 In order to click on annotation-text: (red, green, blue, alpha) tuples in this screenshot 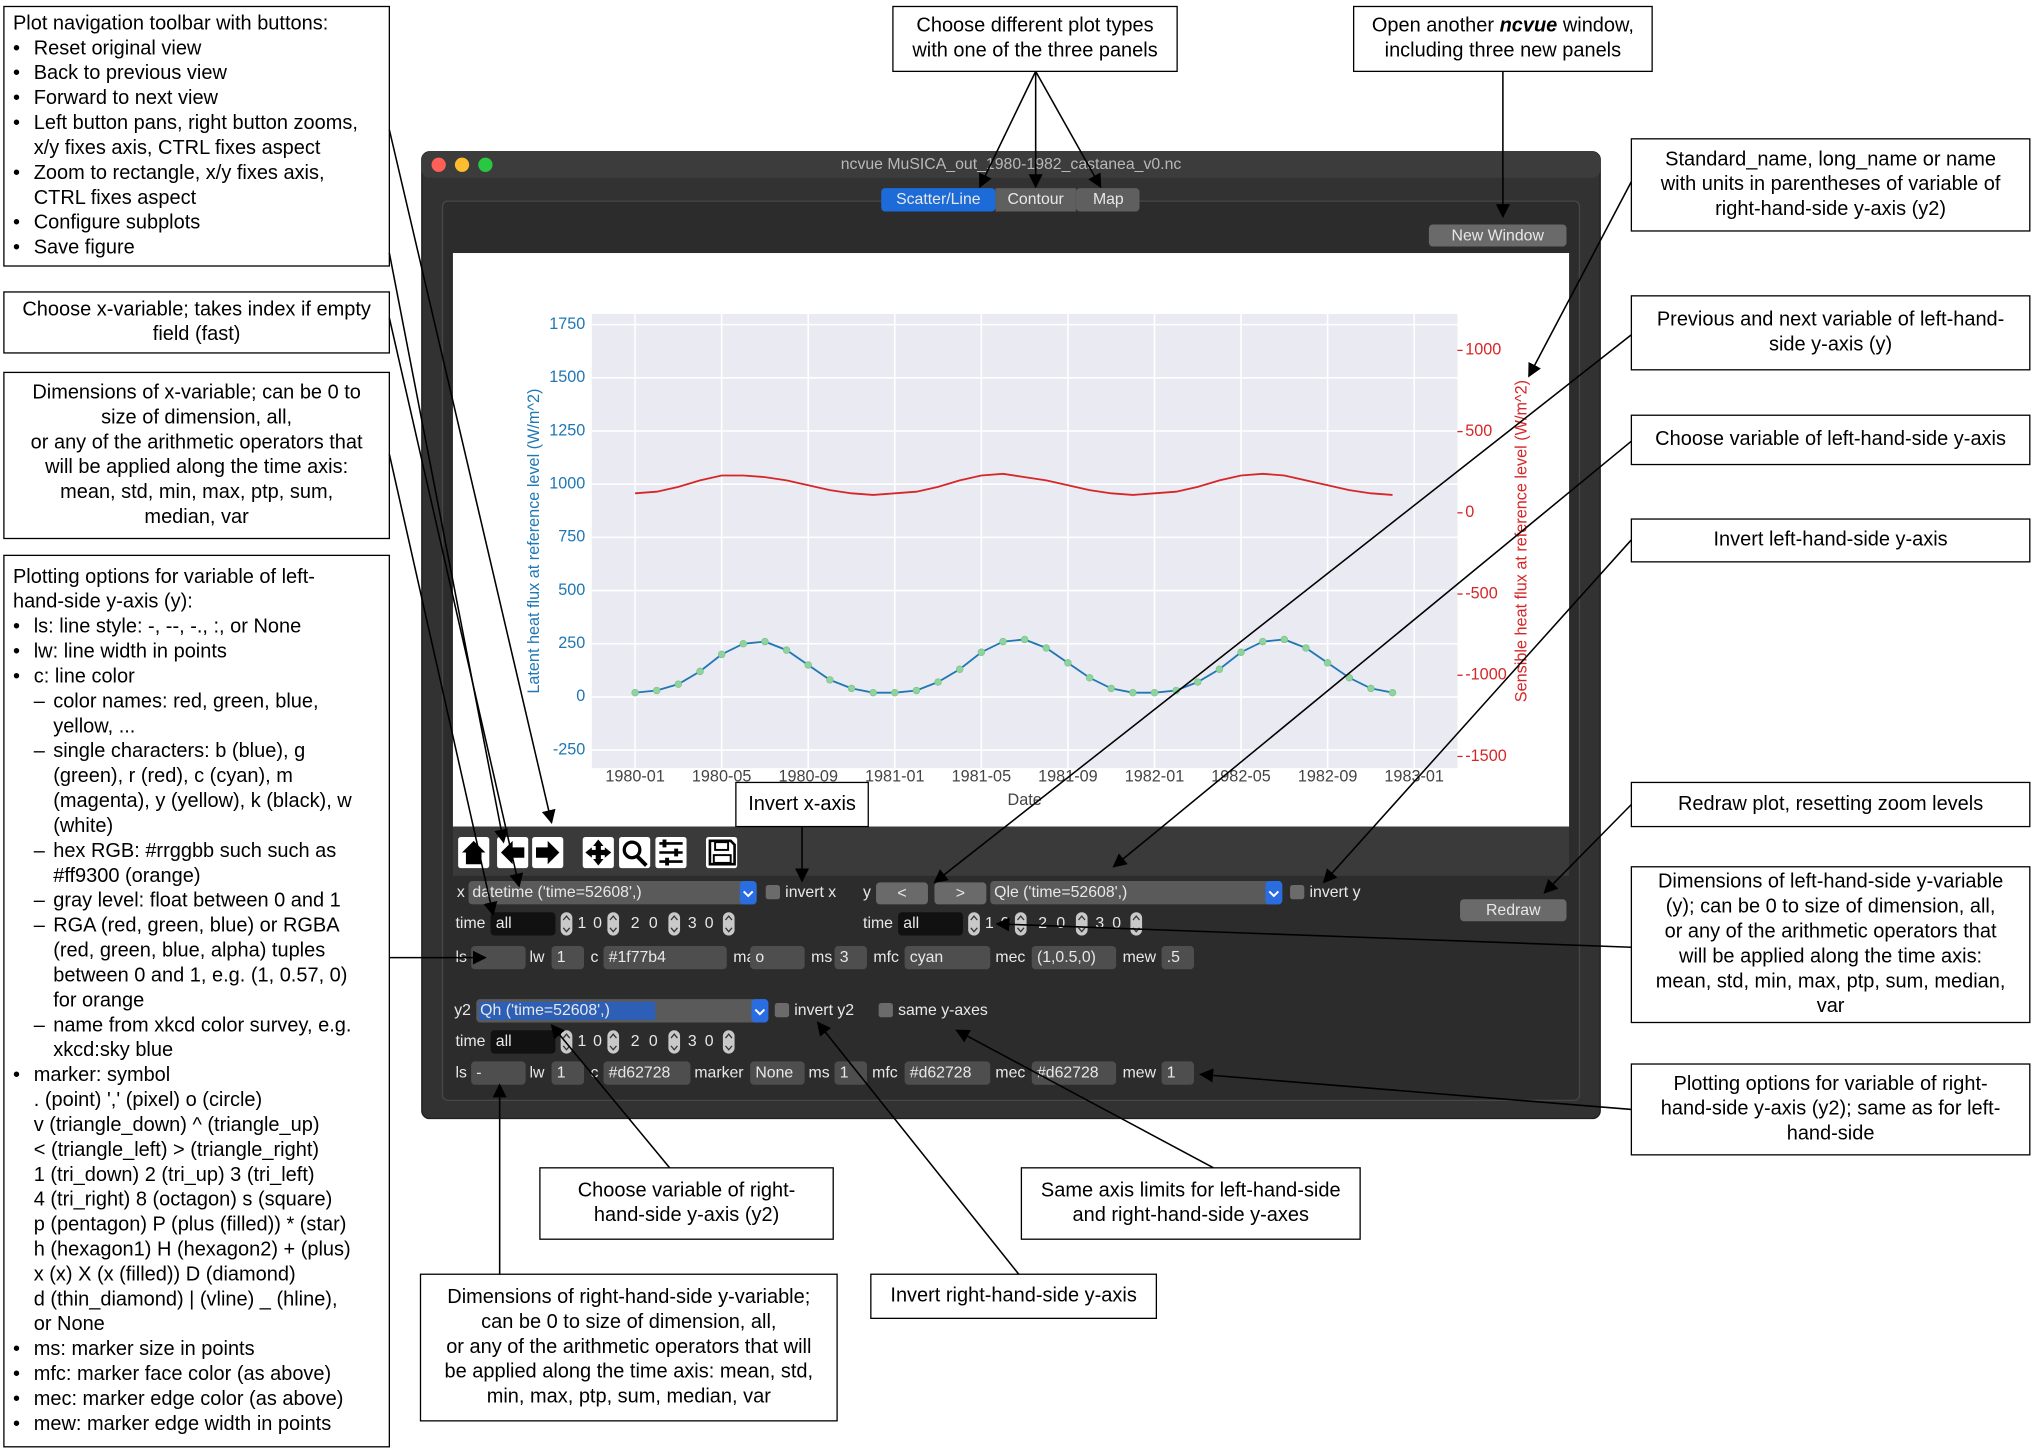, I will do `click(189, 951)`.